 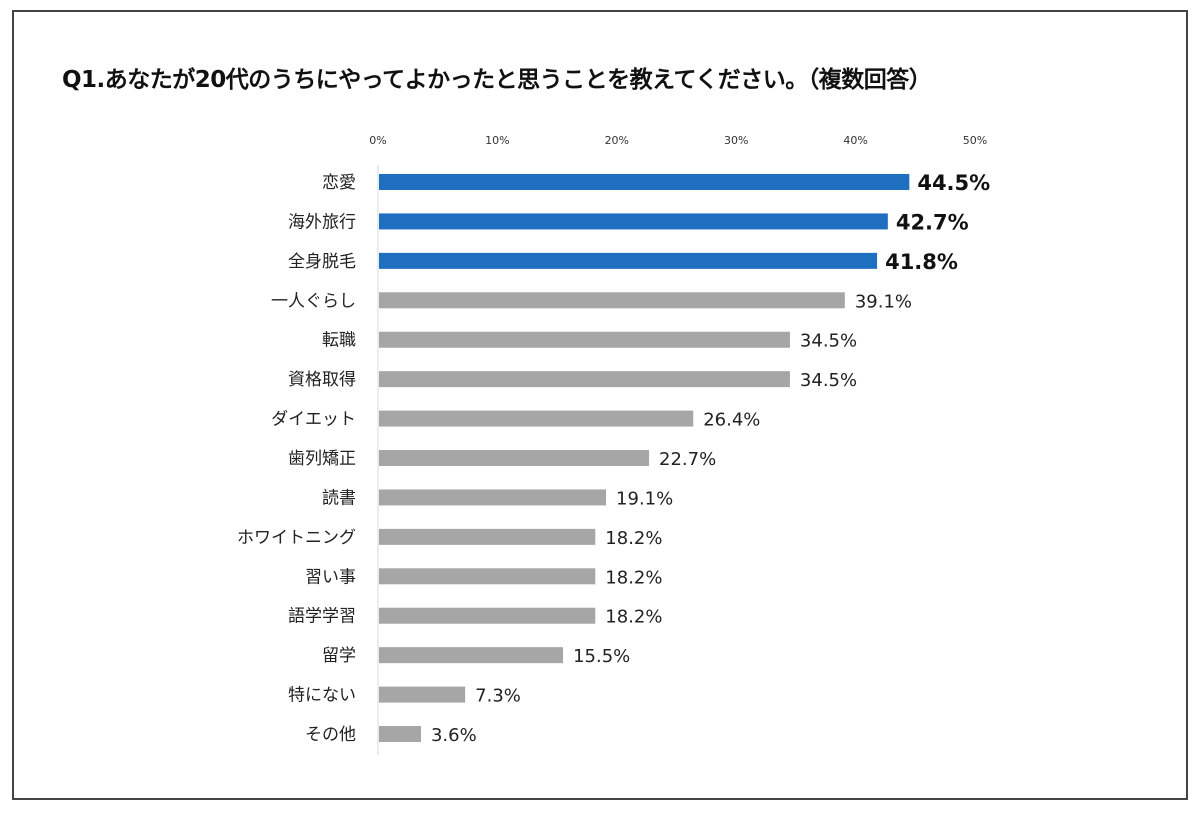 What do you see at coordinates (322, 459) in the screenshot?
I see `category-label: 歯列矯正` at bounding box center [322, 459].